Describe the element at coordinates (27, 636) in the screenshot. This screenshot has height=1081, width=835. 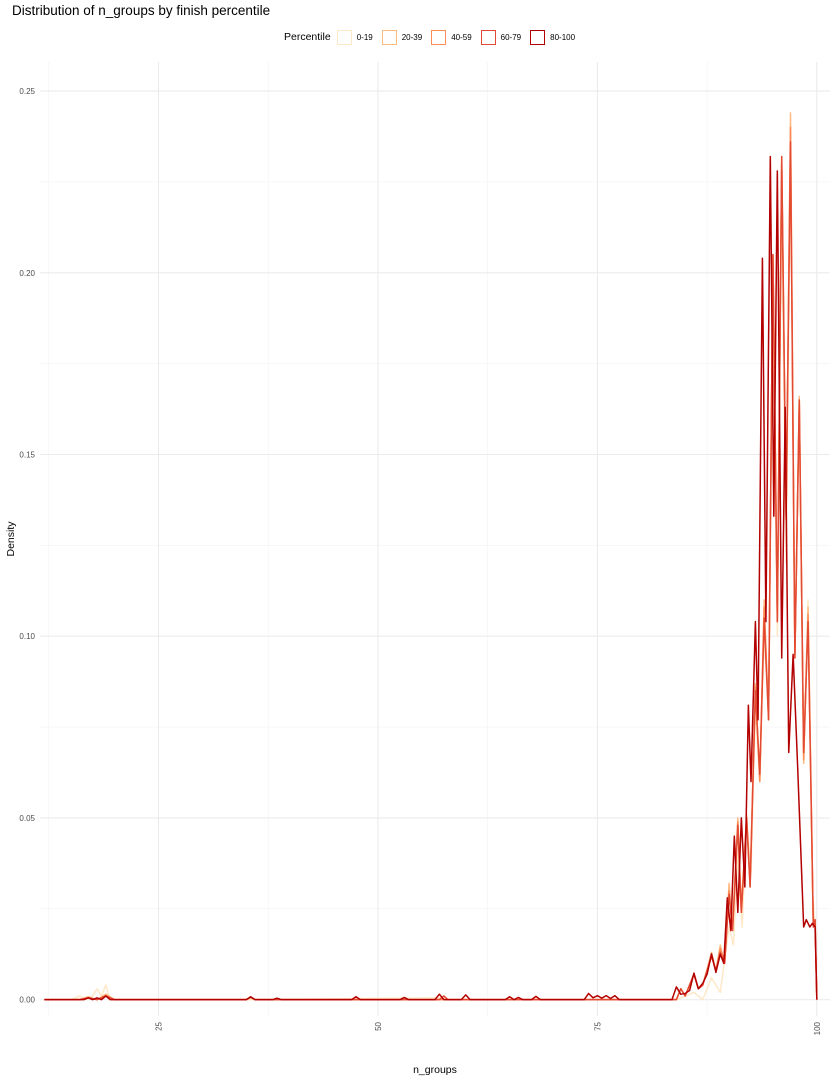
I see `y-tick-label: 0.10` at that location.